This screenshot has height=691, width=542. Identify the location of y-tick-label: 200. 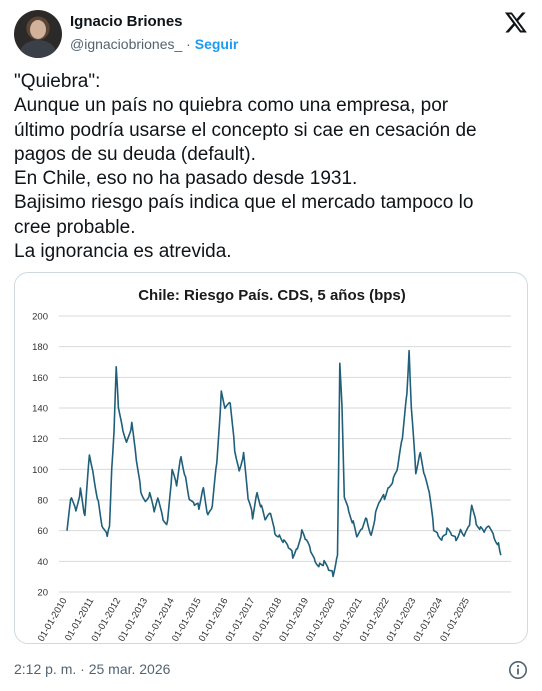
(40, 317).